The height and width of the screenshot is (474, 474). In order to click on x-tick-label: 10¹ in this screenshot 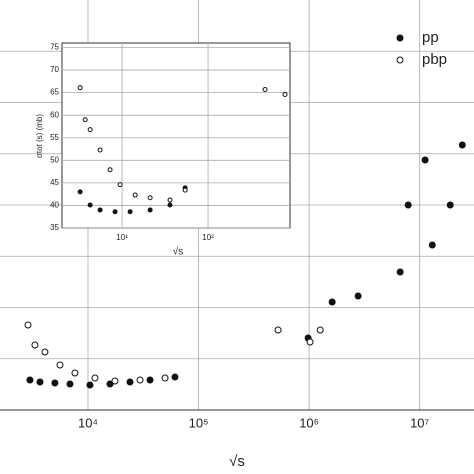, I will do `click(122, 237)`.